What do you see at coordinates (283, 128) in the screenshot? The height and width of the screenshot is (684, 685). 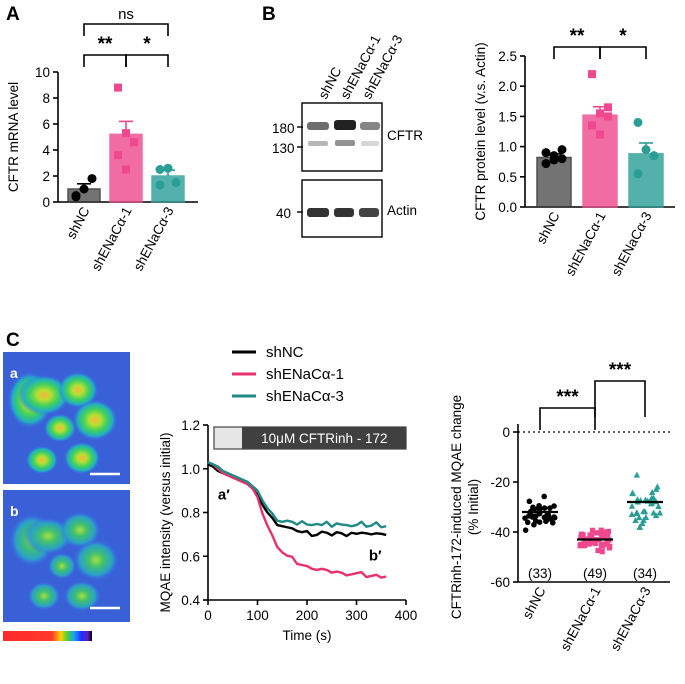 I see `mw-180: 180` at bounding box center [283, 128].